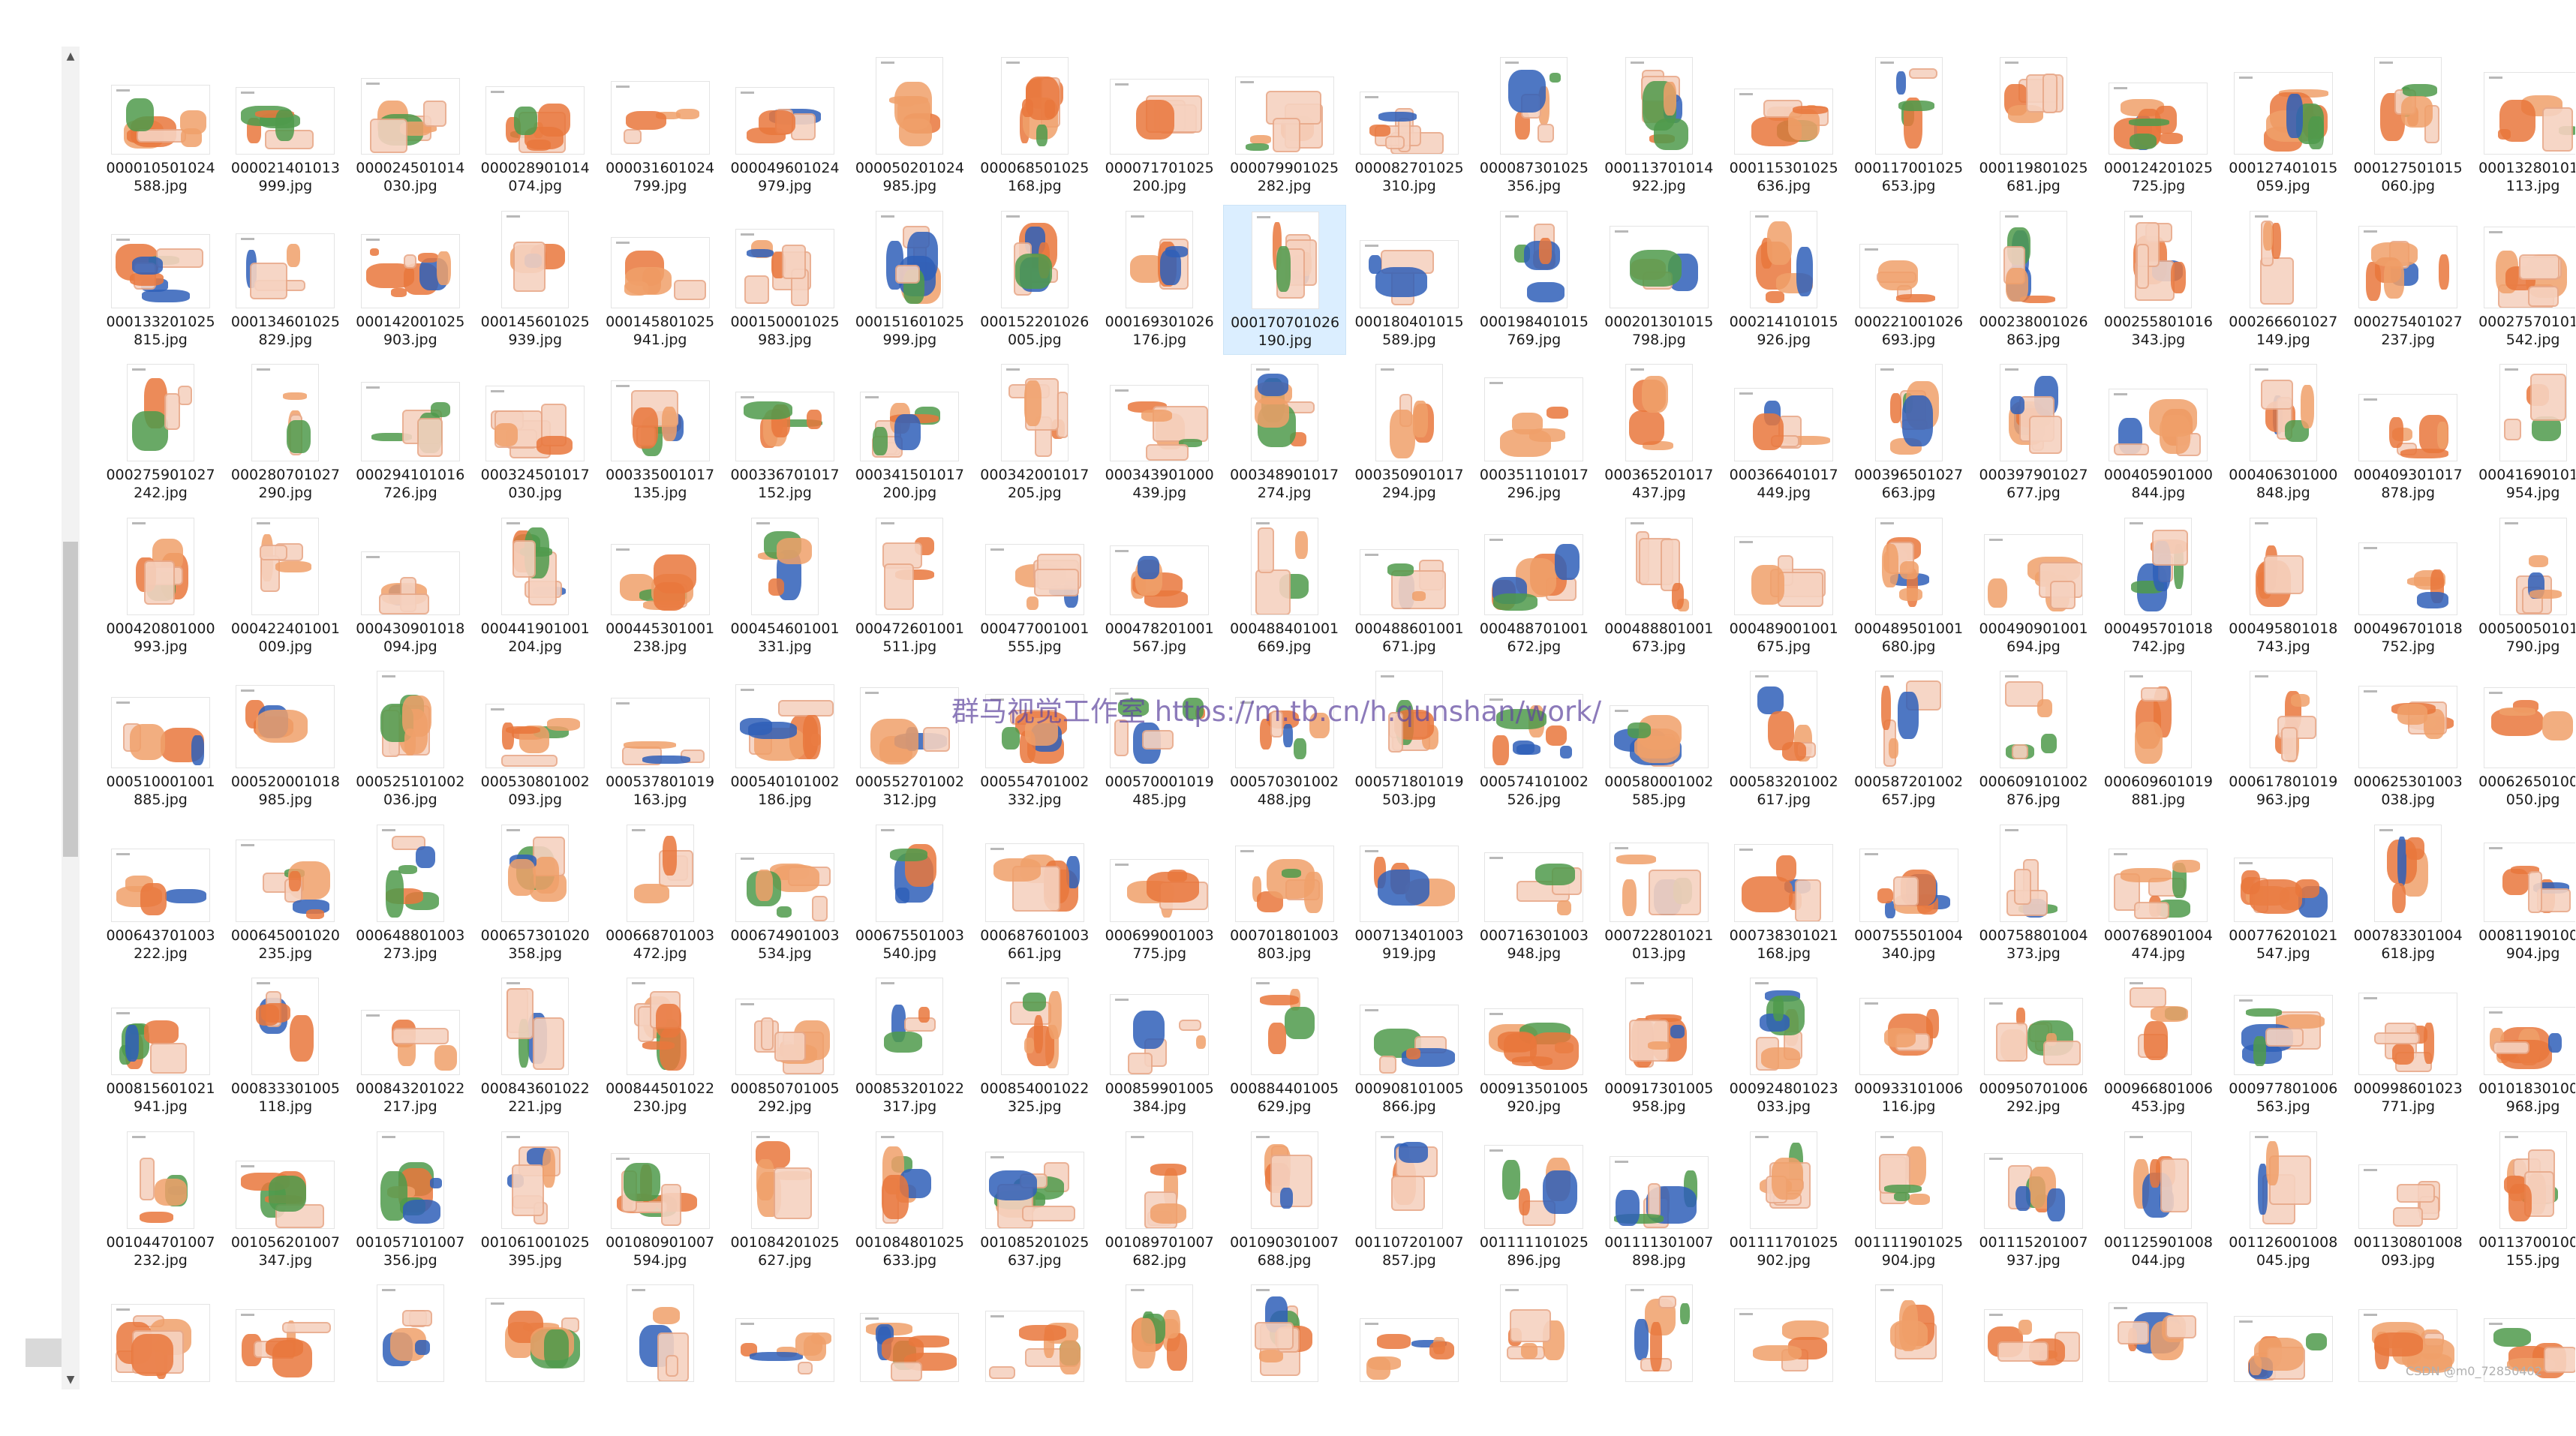 The height and width of the screenshot is (1436, 2576). Describe the element at coordinates (1284, 279) in the screenshot. I see `file-thumbnail-item: 000170701026 190.jpg` at that location.